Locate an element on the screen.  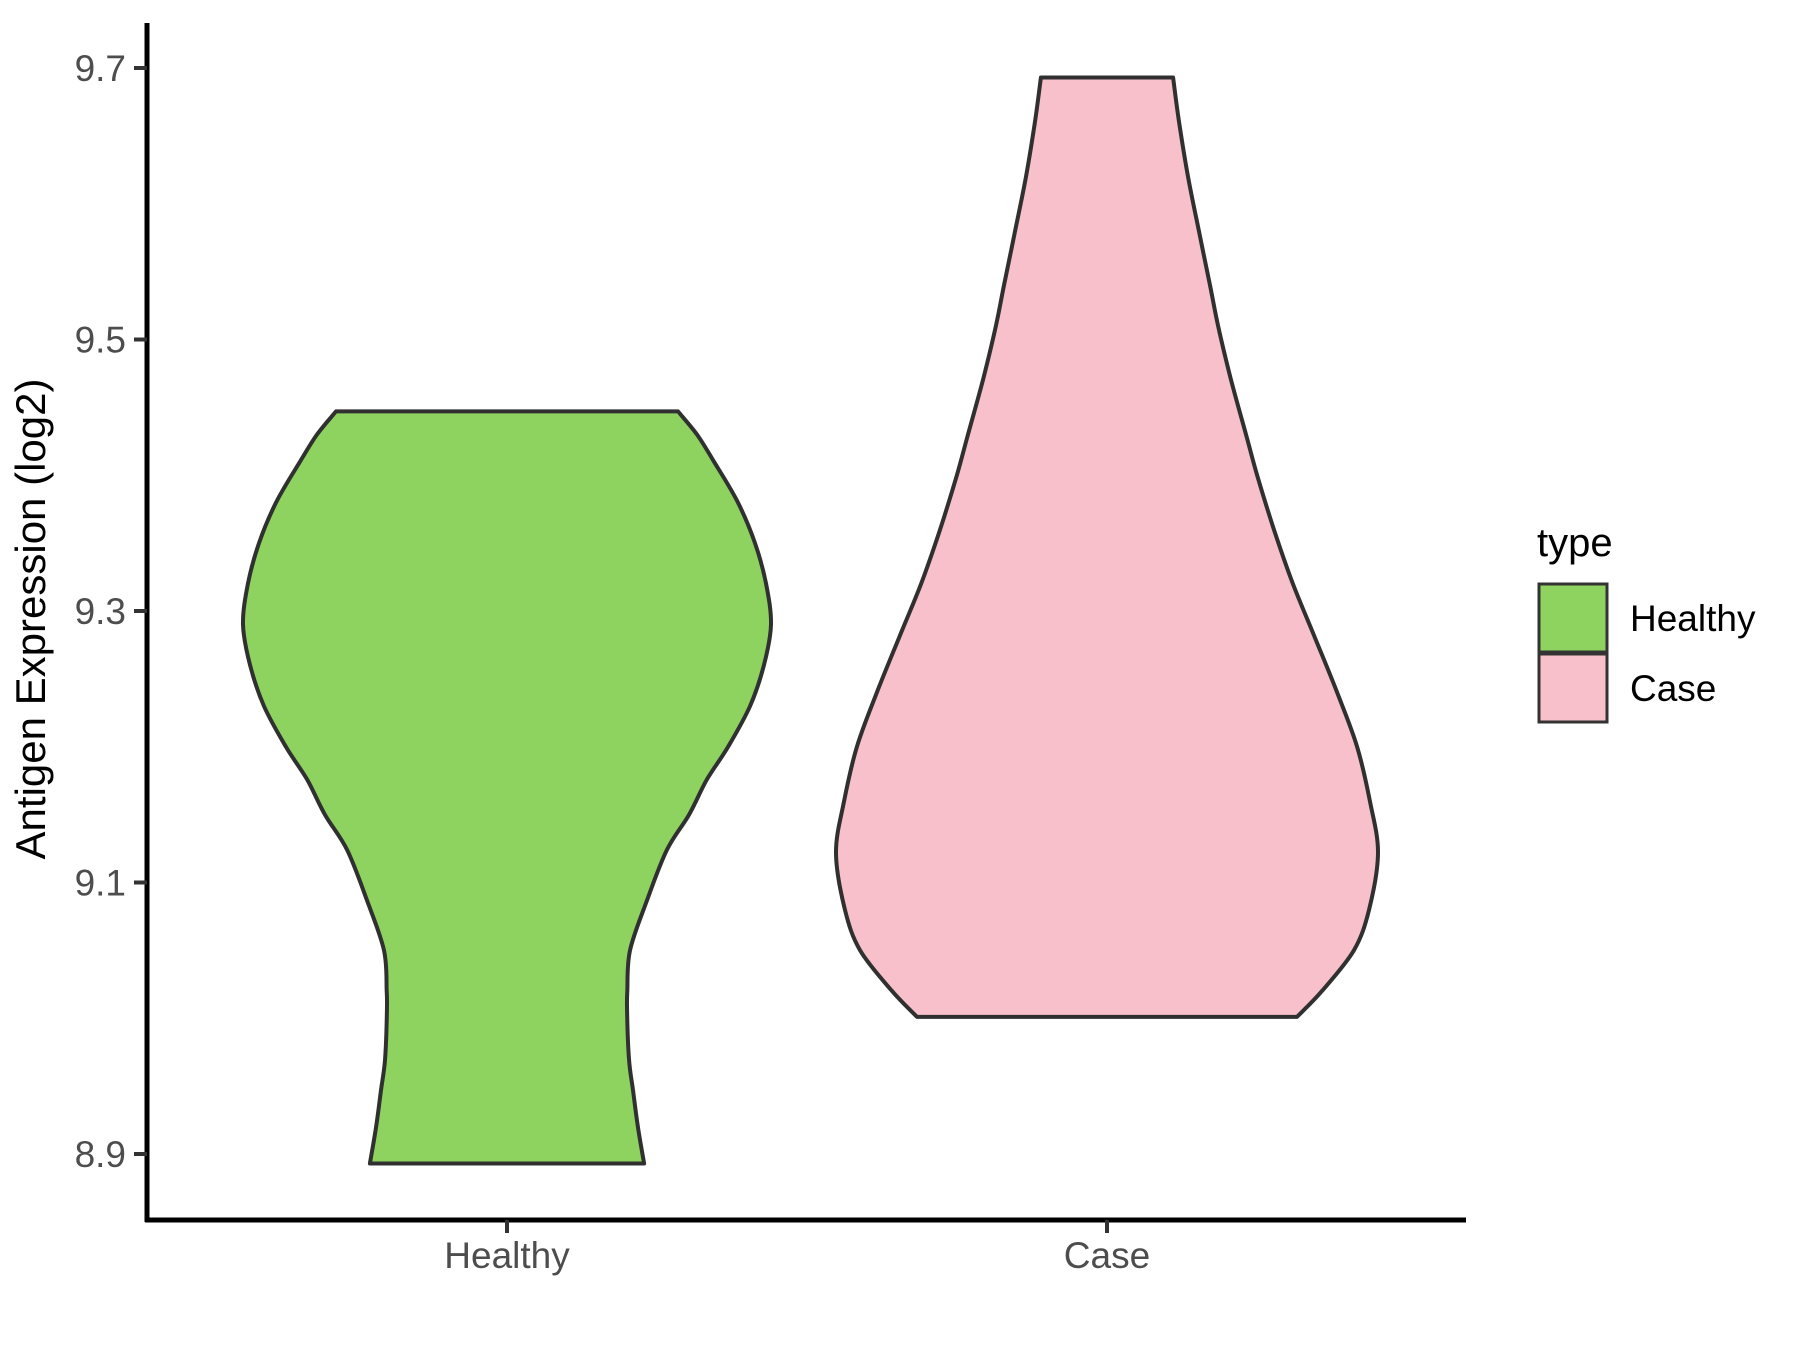
y-tick-label: 9.1 is located at coordinates (100, 883).